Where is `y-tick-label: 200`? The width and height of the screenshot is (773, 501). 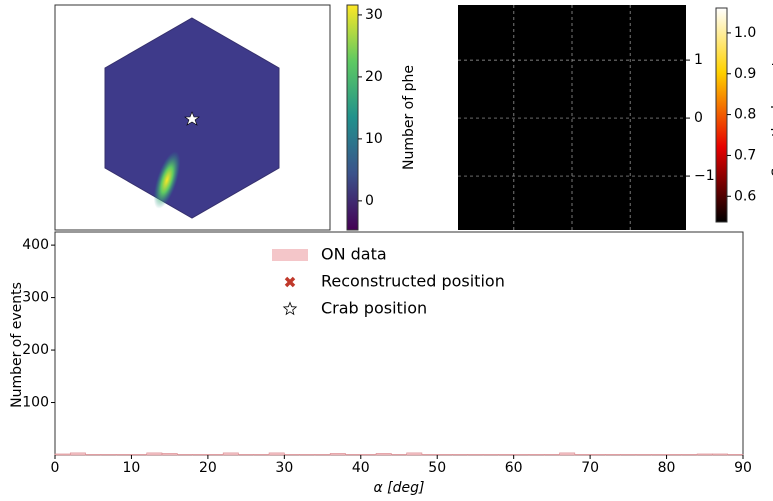 y-tick-label: 200 is located at coordinates (35, 350).